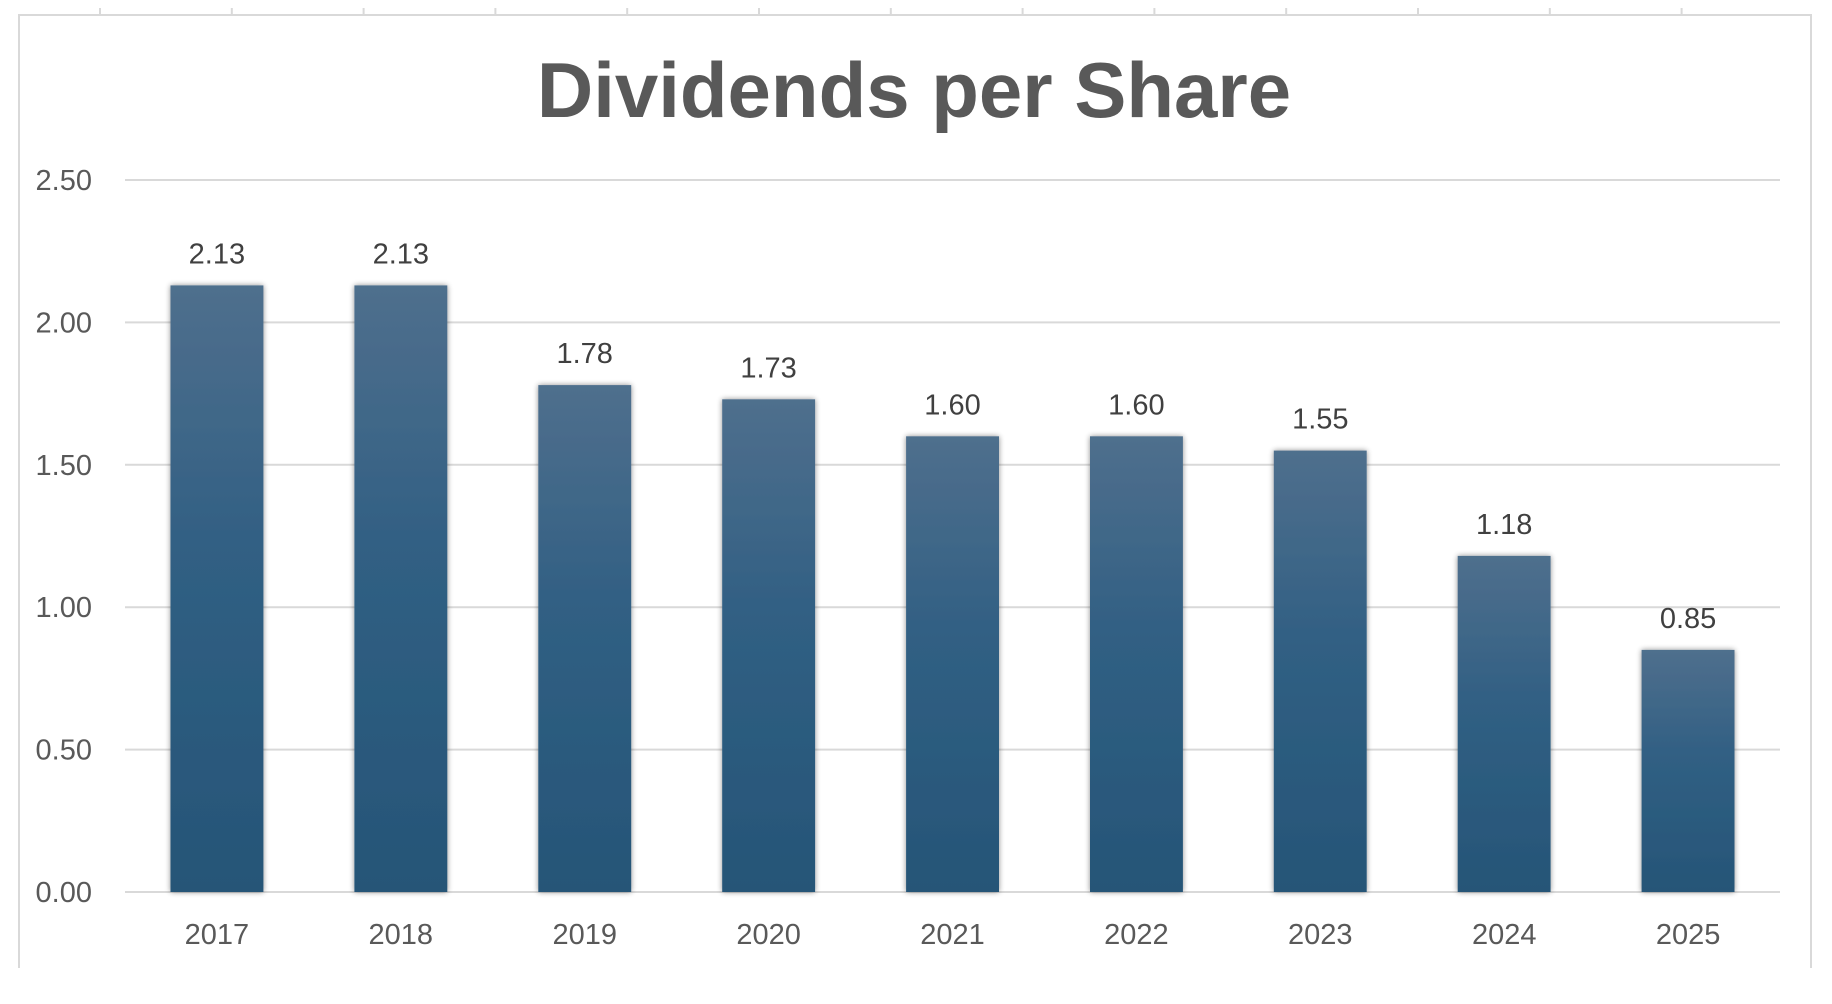 The width and height of the screenshot is (1832, 1004). Describe the element at coordinates (1136, 664) in the screenshot. I see `bar-2022` at that location.